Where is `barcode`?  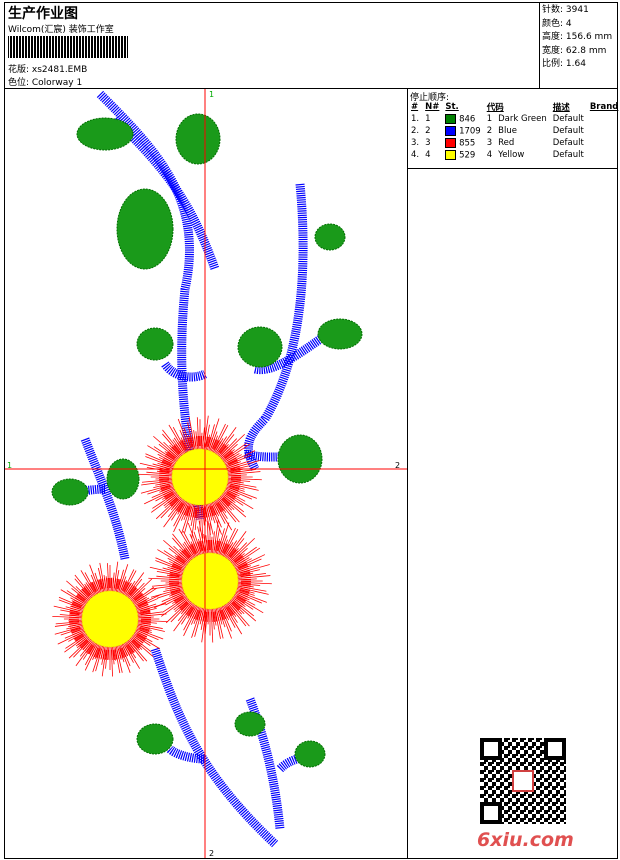 barcode is located at coordinates (68, 47).